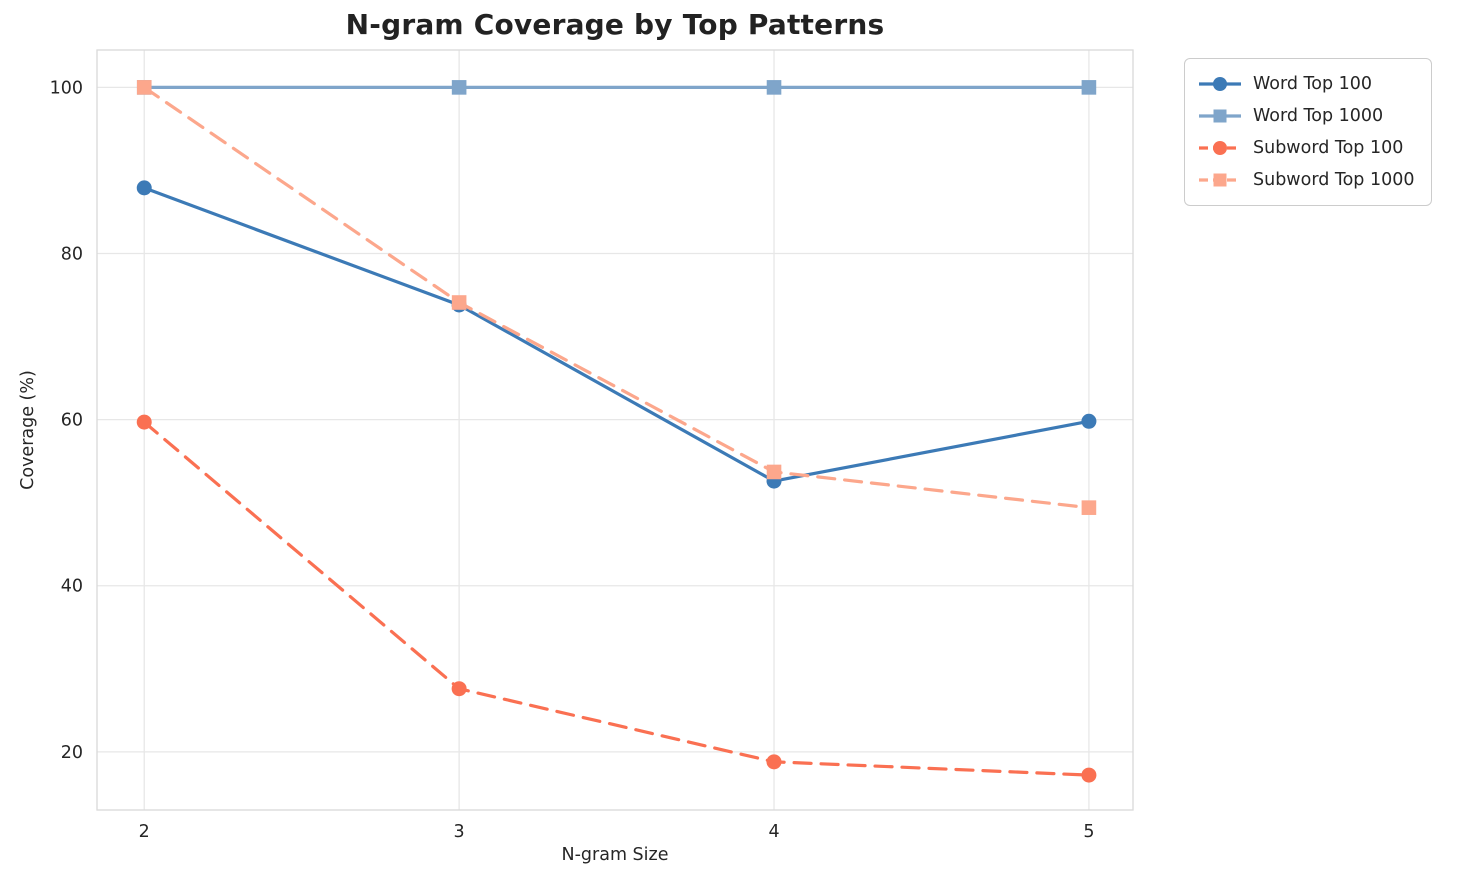 The width and height of the screenshot is (1478, 885). I want to click on y-axis-label: Coverage (%), so click(28, 430).